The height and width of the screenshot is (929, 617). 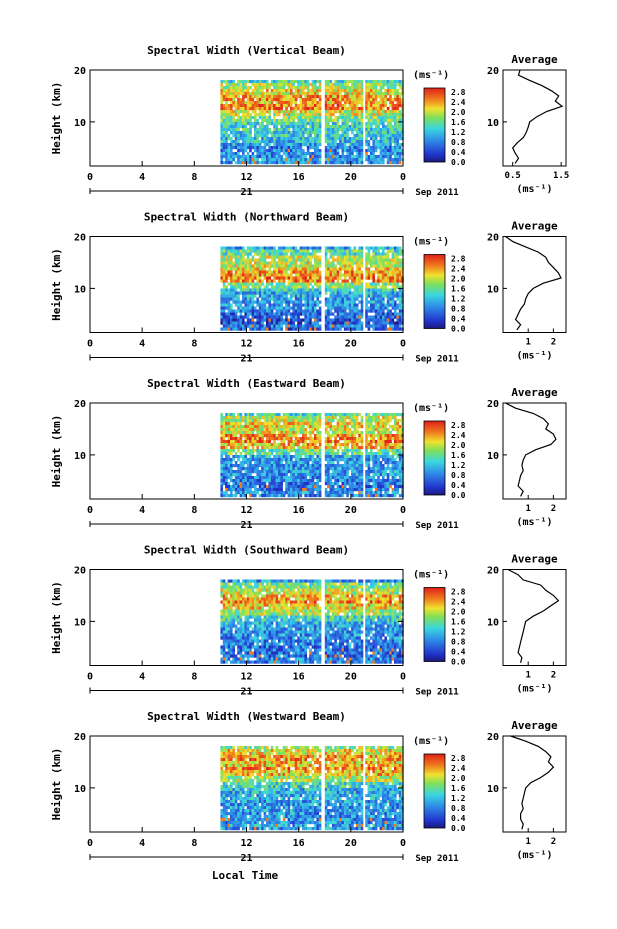 What do you see at coordinates (513, 176) in the screenshot?
I see `average-x-tick-label: 0.5` at bounding box center [513, 176].